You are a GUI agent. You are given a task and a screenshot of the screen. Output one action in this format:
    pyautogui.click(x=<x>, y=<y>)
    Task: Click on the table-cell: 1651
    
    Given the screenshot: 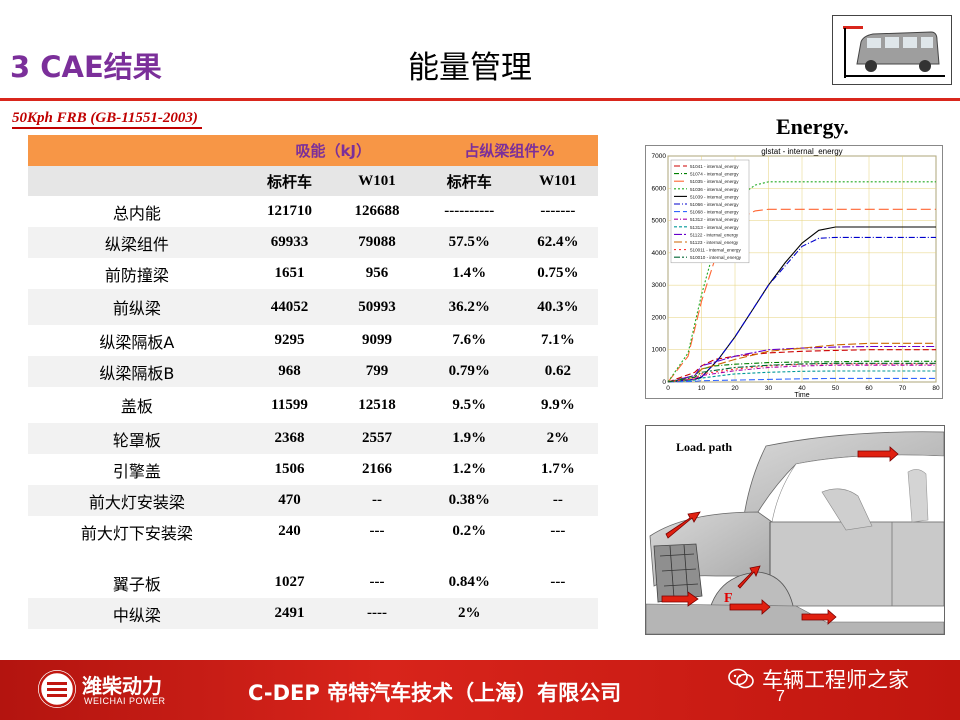 What is the action you would take?
    pyautogui.click(x=289, y=273)
    